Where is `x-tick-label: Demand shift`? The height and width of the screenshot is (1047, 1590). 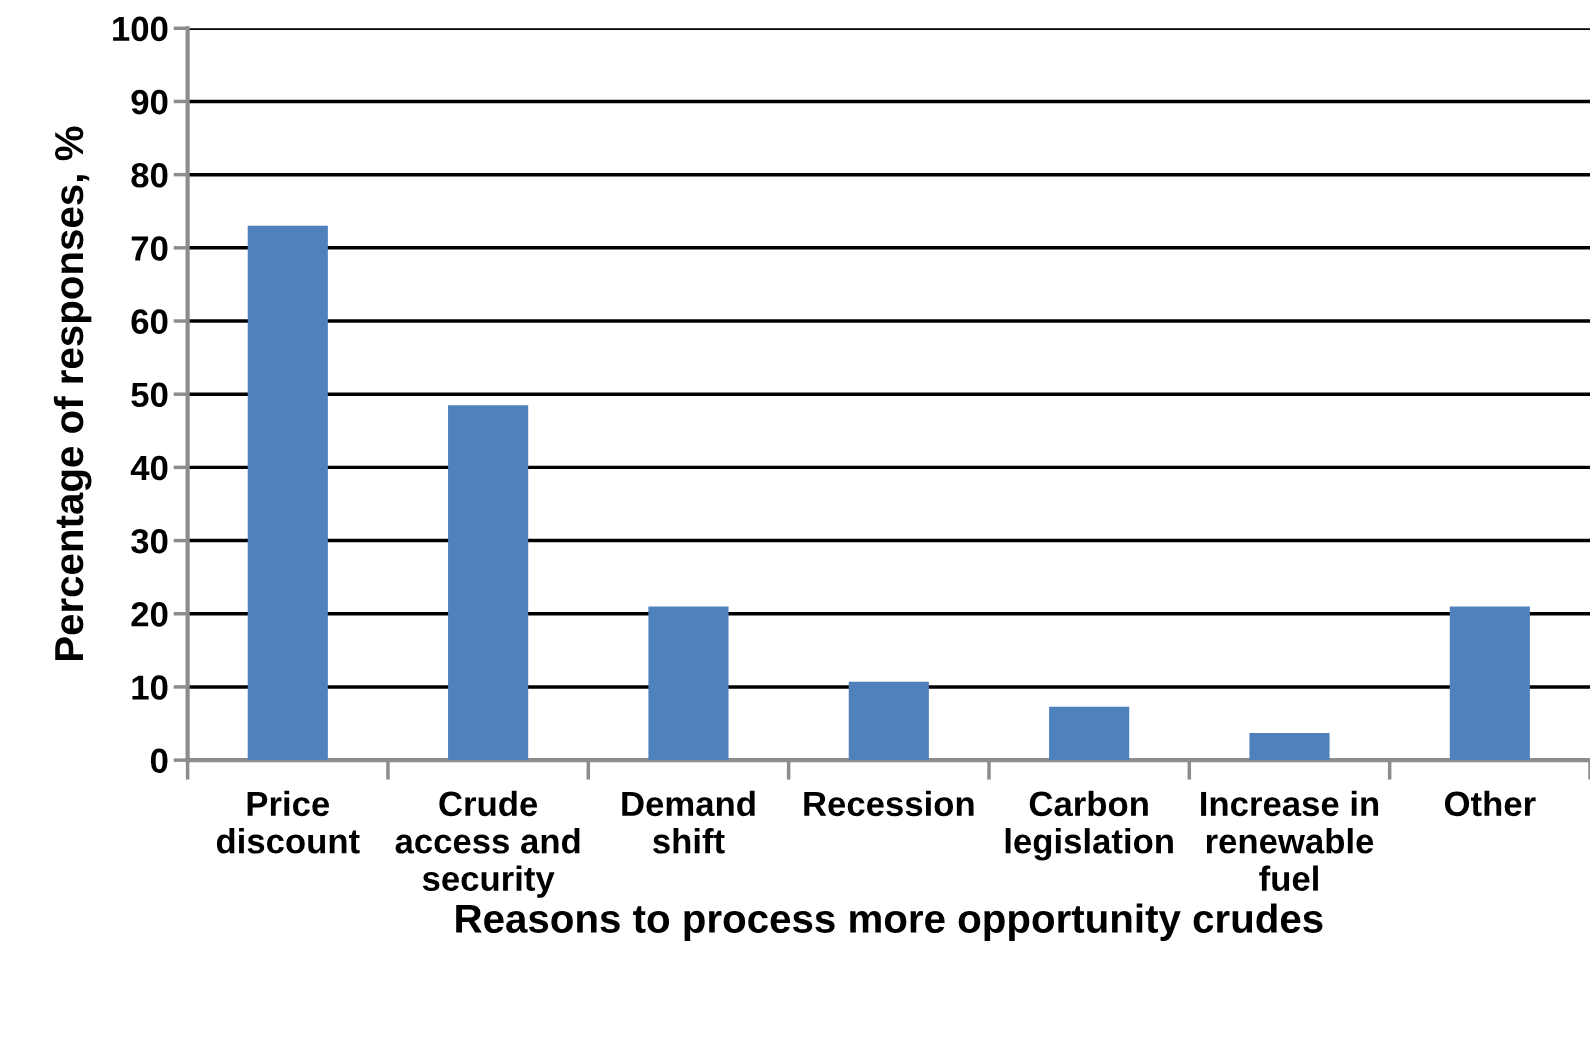 x-tick-label: Demand shift is located at coordinates (688, 822).